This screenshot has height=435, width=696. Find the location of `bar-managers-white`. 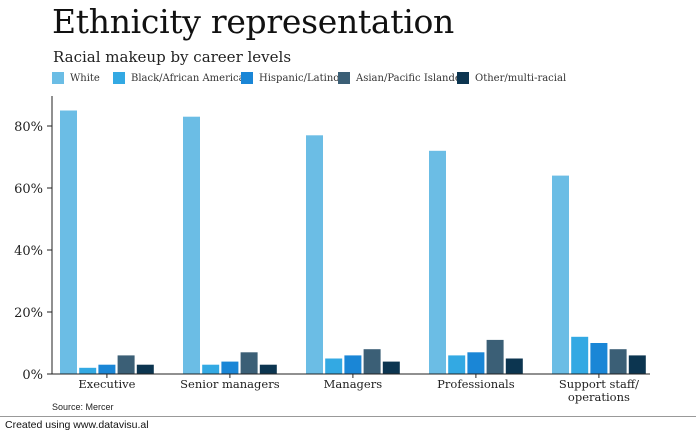

bar-managers-white is located at coordinates (314, 254).